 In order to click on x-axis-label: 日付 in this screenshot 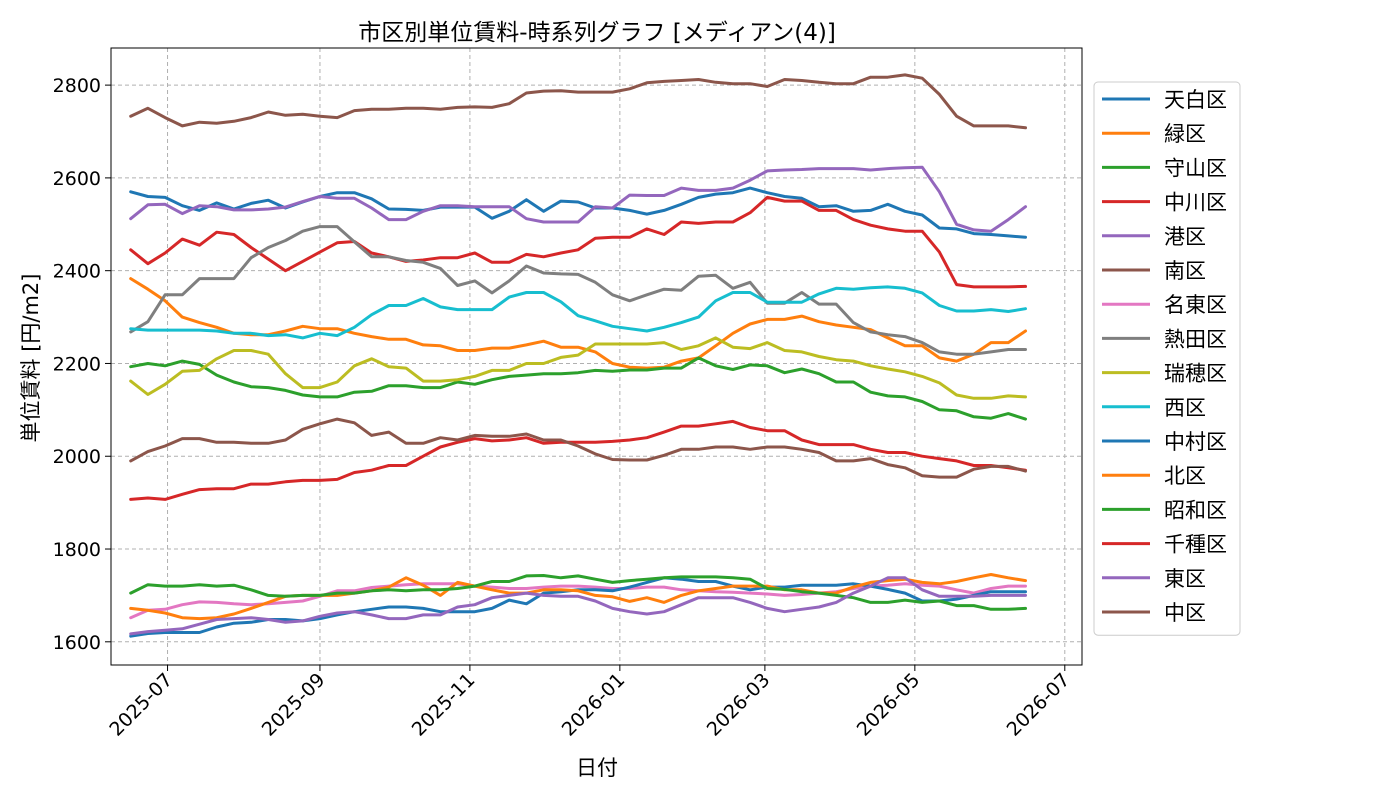, I will do `click(597, 768)`.